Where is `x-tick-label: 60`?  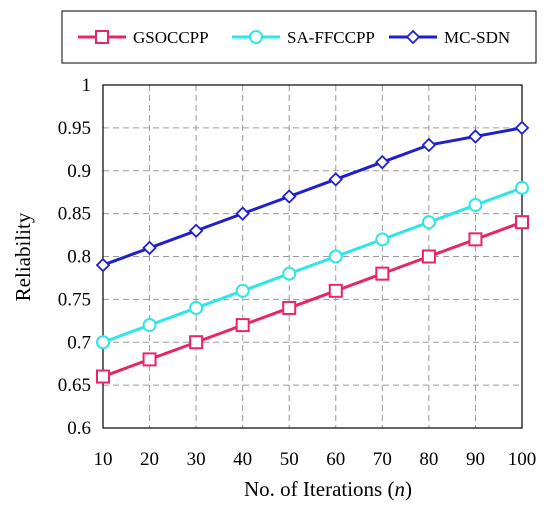 x-tick-label: 60 is located at coordinates (335, 459).